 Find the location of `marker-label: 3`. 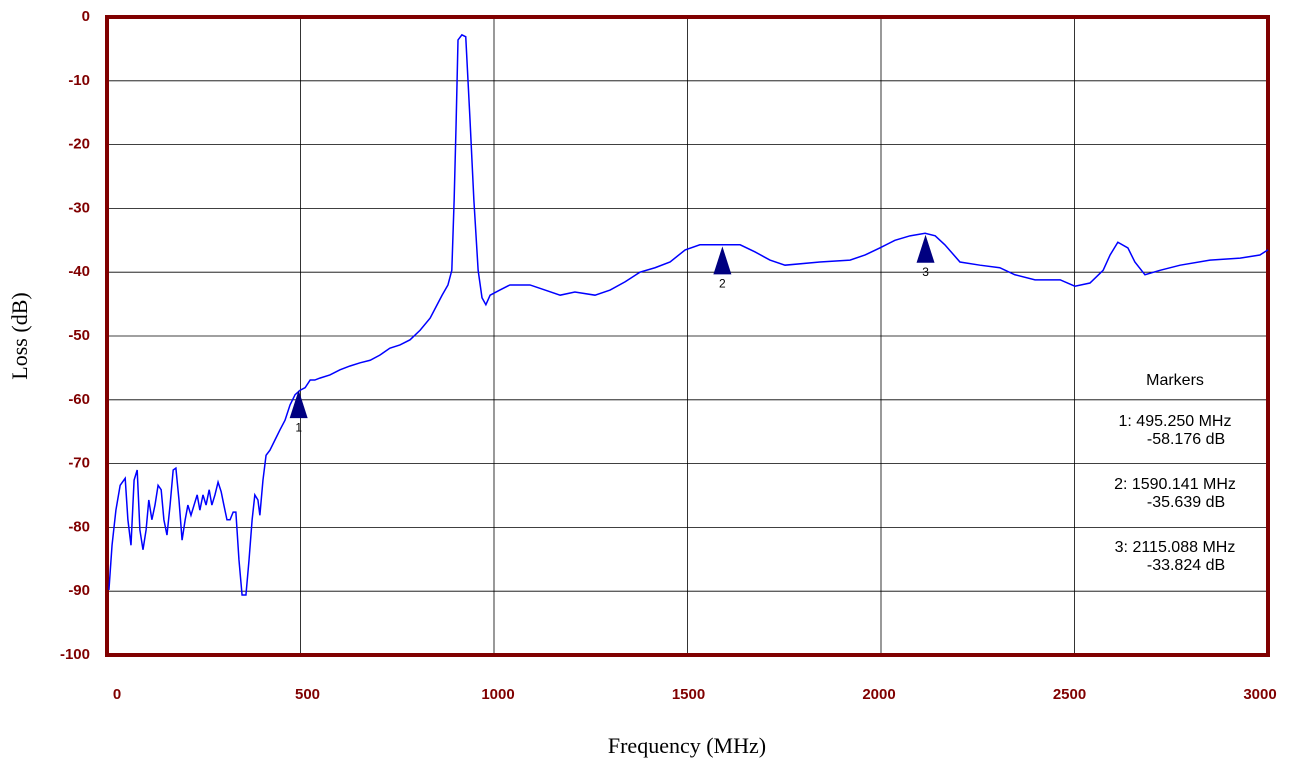

marker-label: 3 is located at coordinates (925, 272).